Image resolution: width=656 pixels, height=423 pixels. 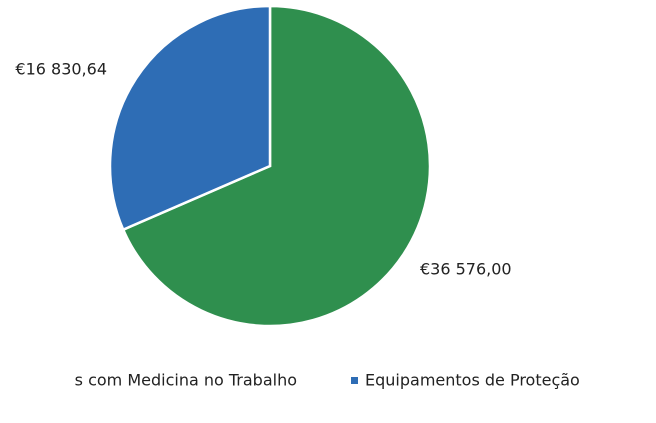 What do you see at coordinates (61, 69) in the screenshot?
I see `data-label: €16 830,64` at bounding box center [61, 69].